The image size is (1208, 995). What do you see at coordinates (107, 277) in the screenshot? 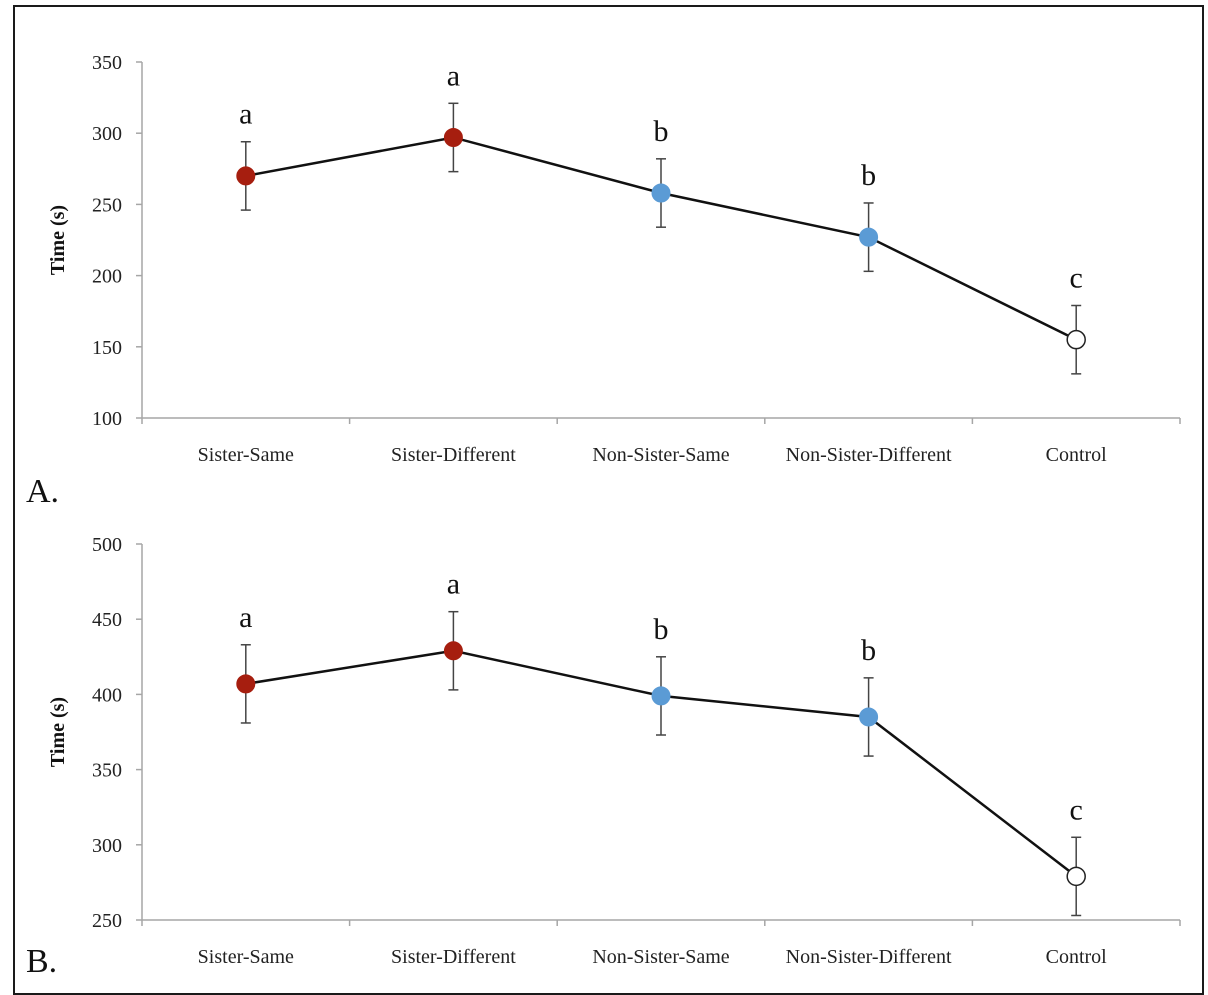
I see `y-tick-label: 200` at bounding box center [107, 277].